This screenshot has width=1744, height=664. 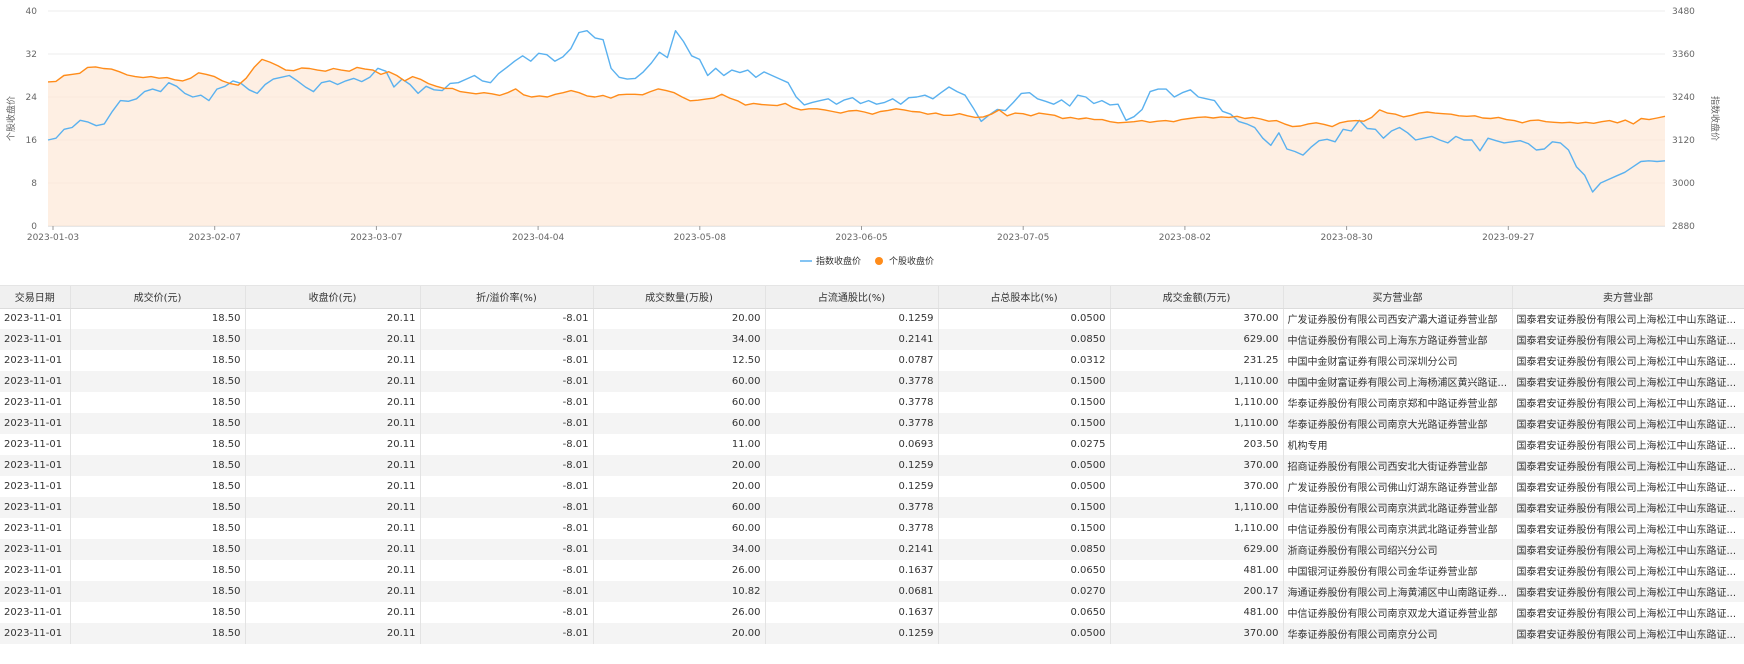 What do you see at coordinates (215, 238) in the screenshot?
I see `x-axis-tick-label: 2023-02-07` at bounding box center [215, 238].